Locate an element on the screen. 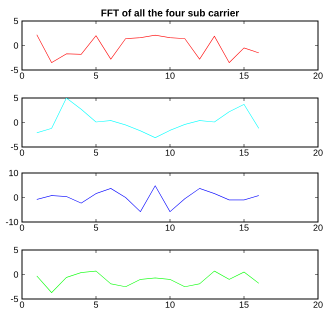 The width and height of the screenshot is (329, 324). chart-title: FFT of all the four sub carrier is located at coordinates (170, 12).